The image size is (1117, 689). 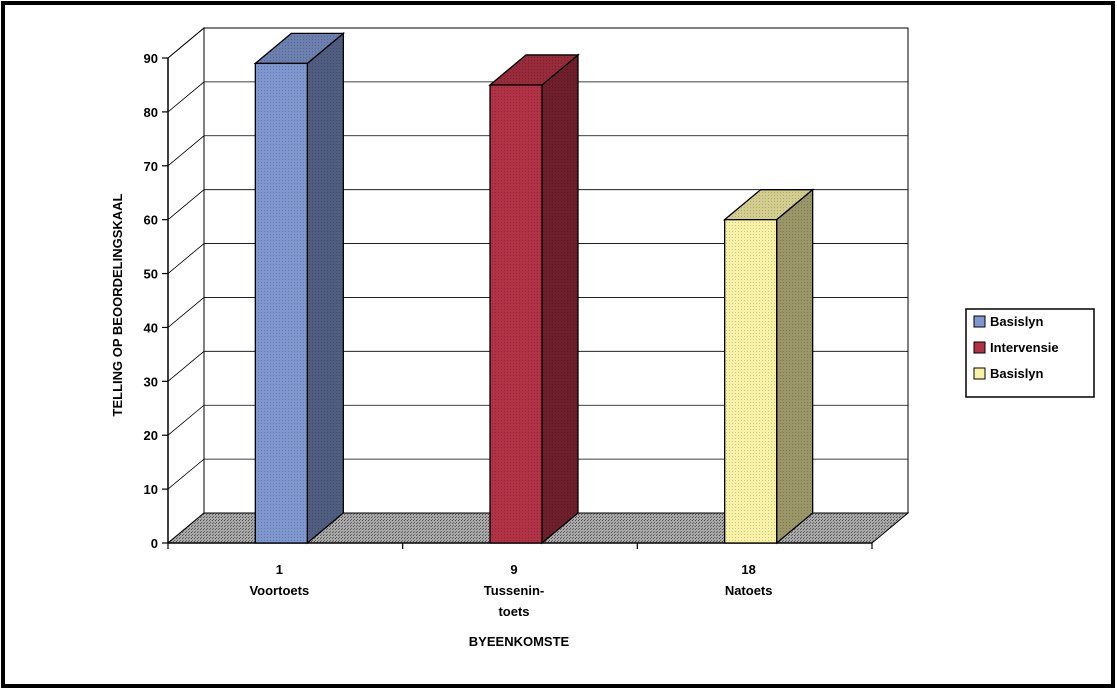 I want to click on x-tick-number: 18, so click(x=748, y=569).